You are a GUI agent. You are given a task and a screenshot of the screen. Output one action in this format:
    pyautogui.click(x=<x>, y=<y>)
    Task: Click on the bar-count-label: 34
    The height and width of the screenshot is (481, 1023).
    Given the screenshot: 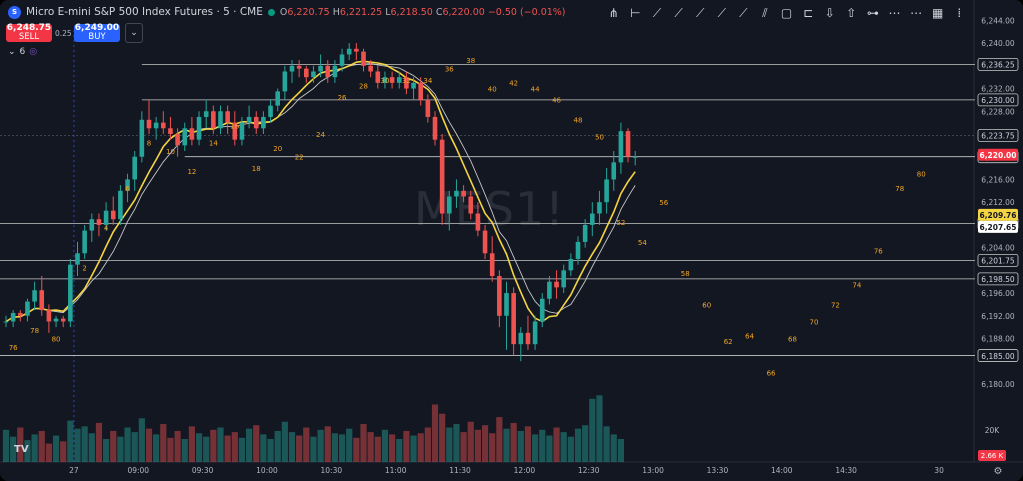 What is the action you would take?
    pyautogui.click(x=427, y=81)
    